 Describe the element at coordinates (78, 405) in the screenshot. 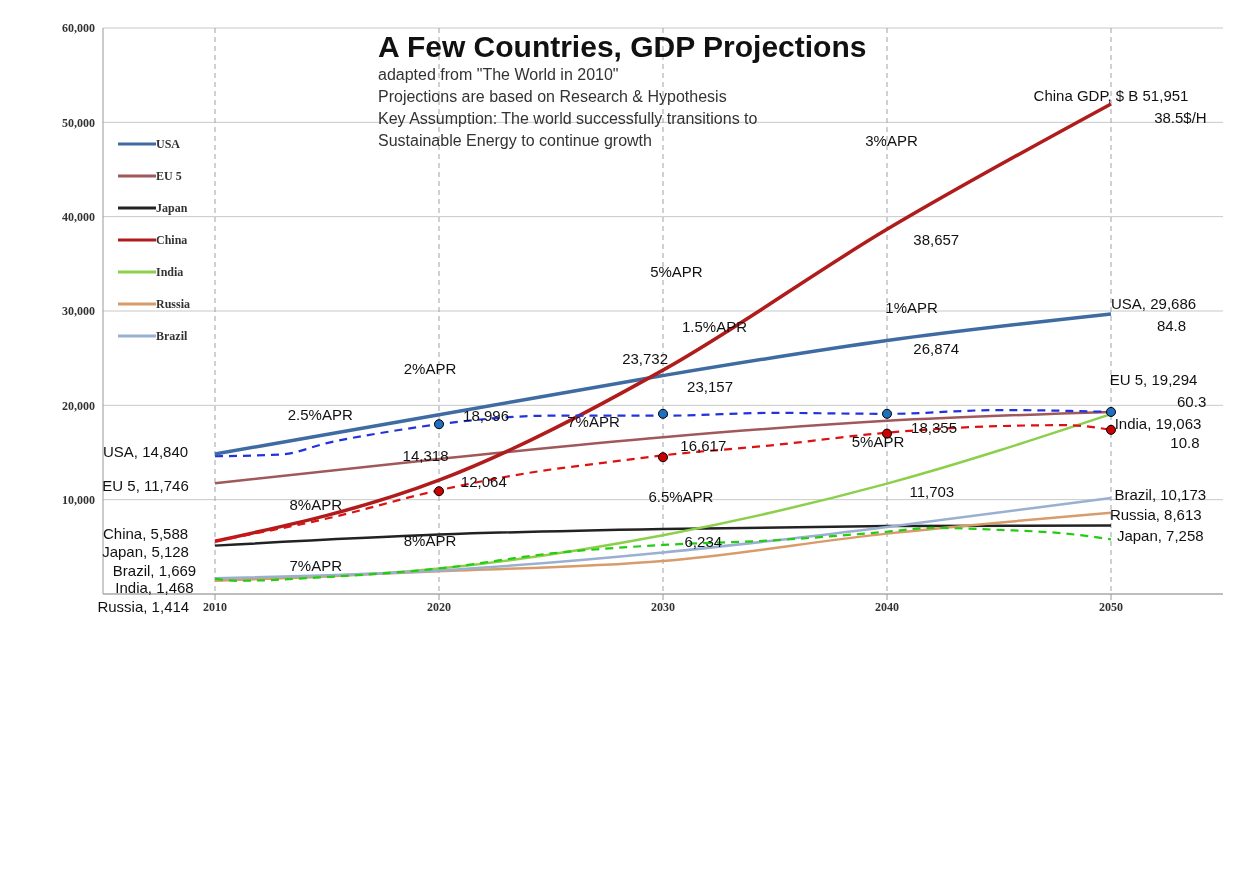

I see `y-tick-label: 20,000` at that location.